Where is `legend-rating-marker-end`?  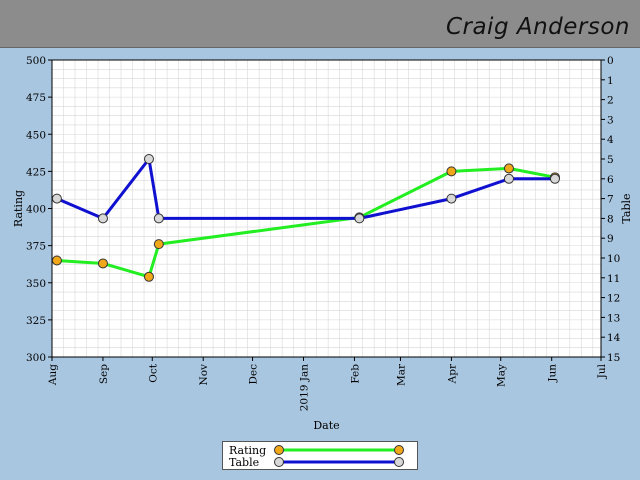
legend-rating-marker-end is located at coordinates (399, 450).